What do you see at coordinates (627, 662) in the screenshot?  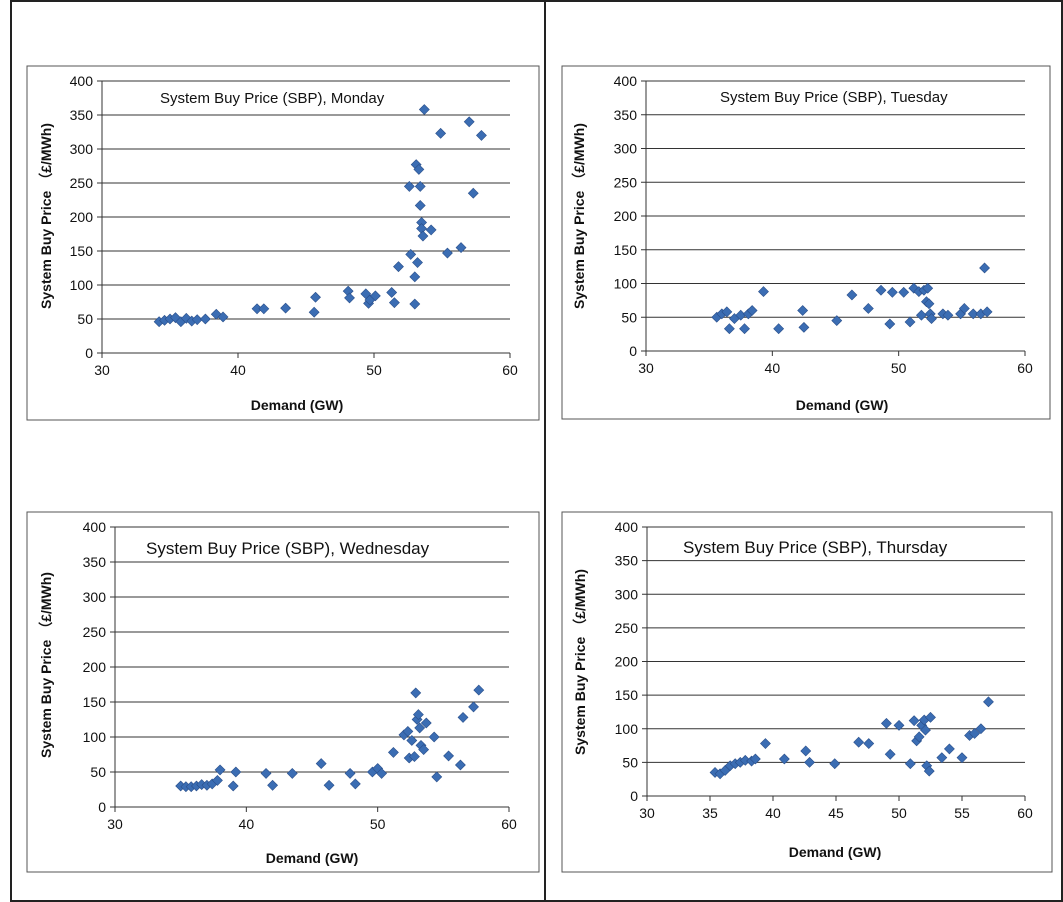 I see `y-tick-label: 200` at bounding box center [627, 662].